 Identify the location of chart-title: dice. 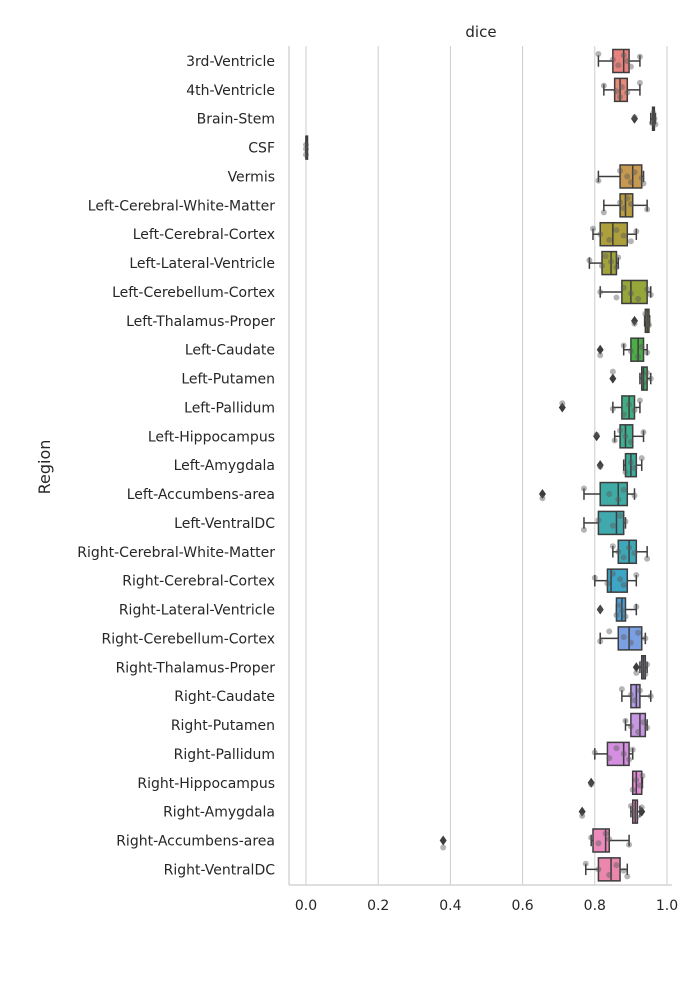
(480, 32).